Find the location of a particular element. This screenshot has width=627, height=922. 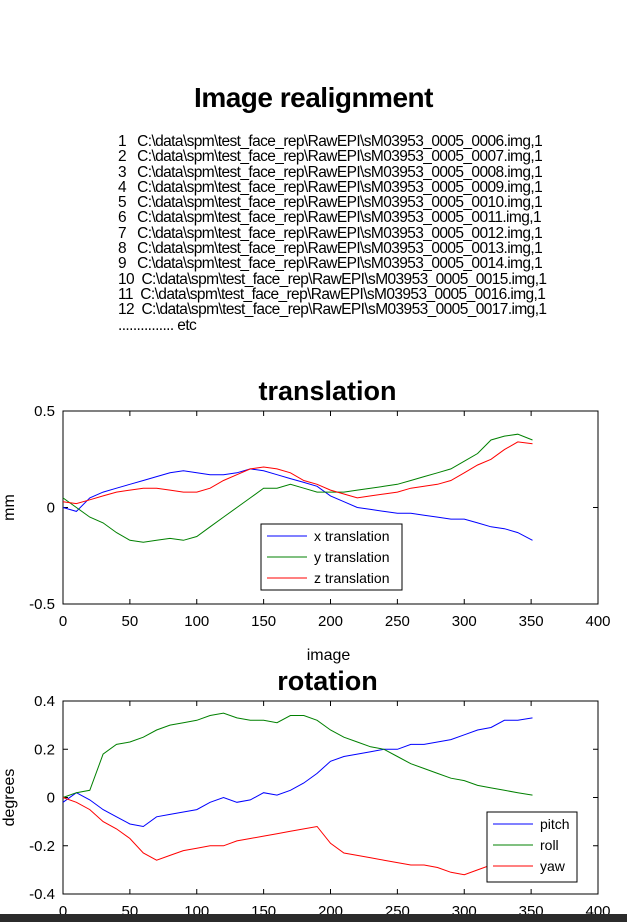

legend-label: yaw is located at coordinates (553, 866).